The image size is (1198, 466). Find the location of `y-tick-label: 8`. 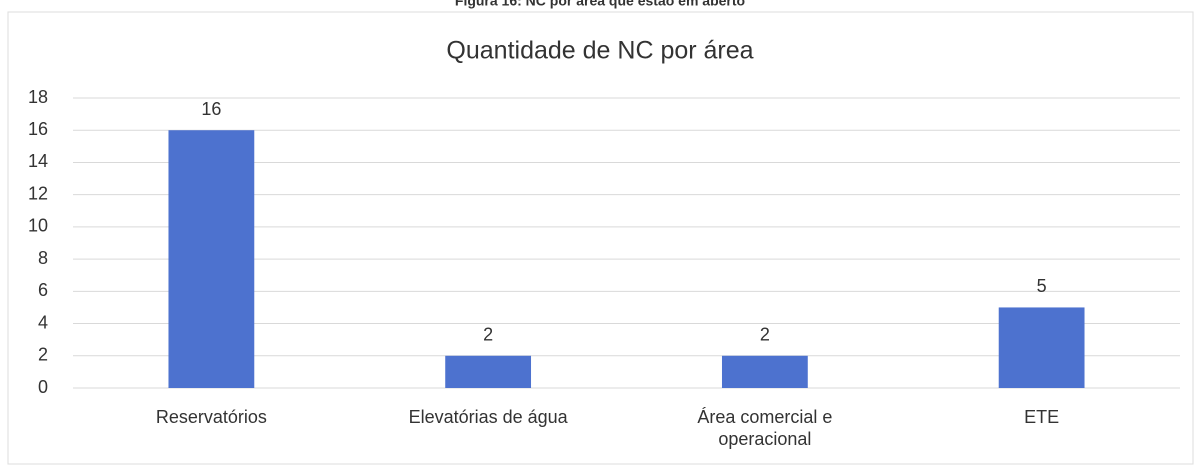

y-tick-label: 8 is located at coordinates (43, 258).